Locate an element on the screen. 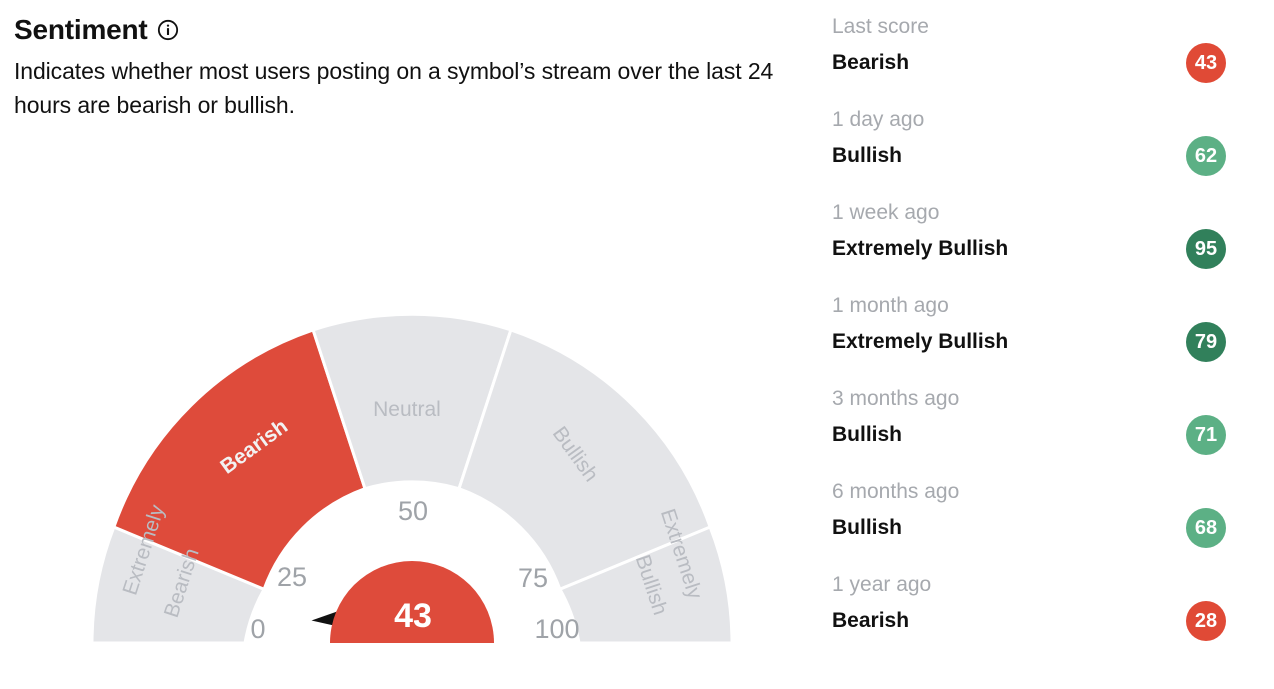  score-group-2: 1 week ago Extremely Bullish 95 is located at coordinates (1042, 236).